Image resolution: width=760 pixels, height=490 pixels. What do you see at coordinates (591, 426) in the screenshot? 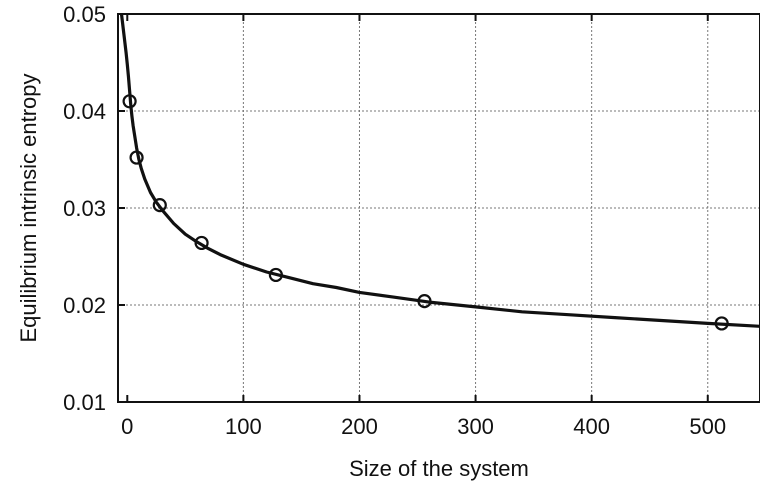
I see `x-tick-label: 400` at bounding box center [591, 426].